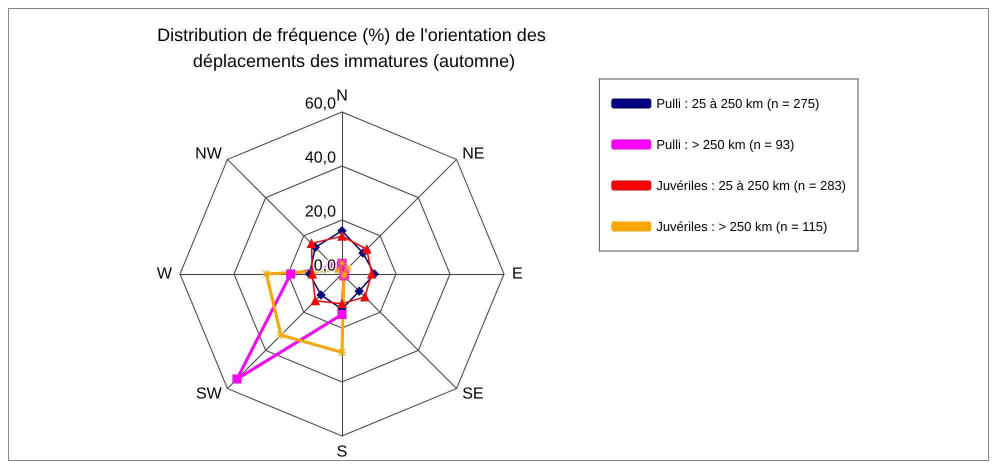 This screenshot has width=997, height=469. Describe the element at coordinates (354, 48) in the screenshot. I see `chart-title: Distribution de fréquence (%) de l'orientation des déplacements des immatures (automne)` at that location.